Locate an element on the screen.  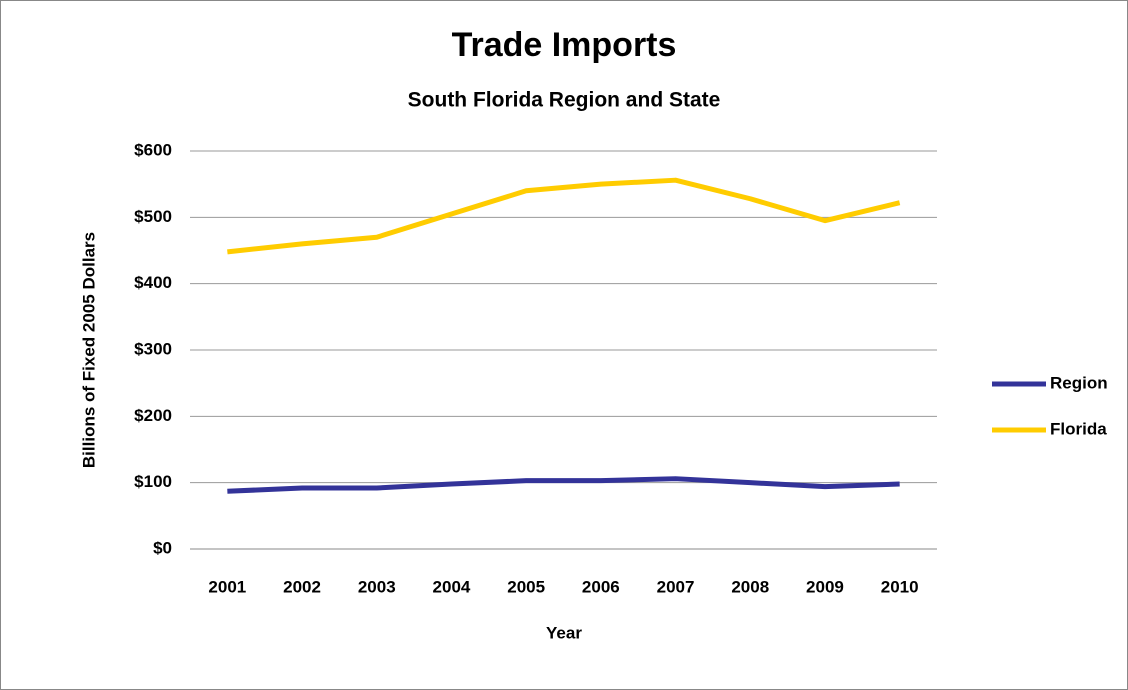
x-tick-label: 2003 is located at coordinates (377, 586).